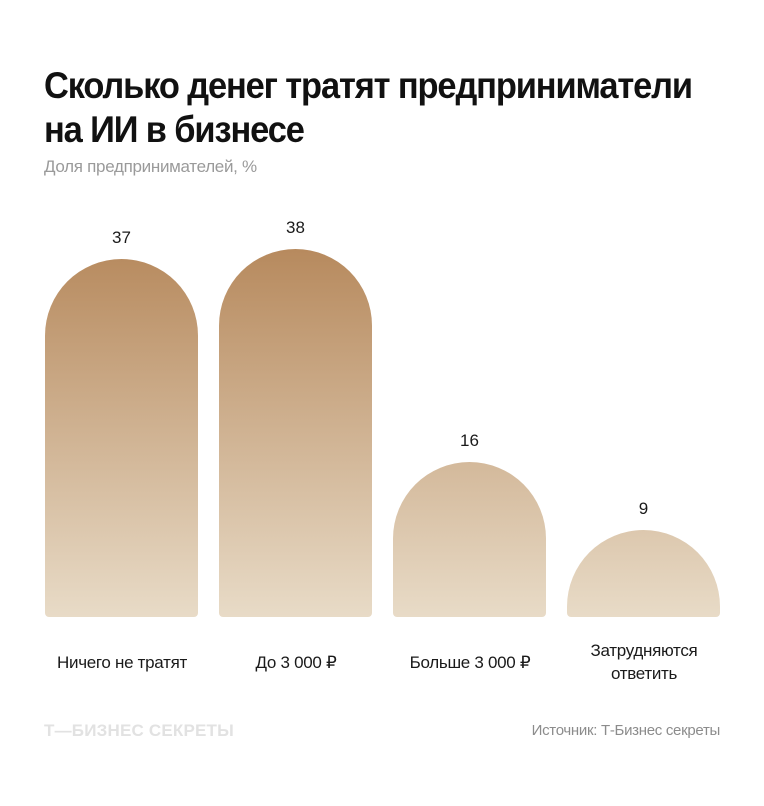 The height and width of the screenshot is (806, 764). What do you see at coordinates (295, 227) in the screenshot?
I see `value-label: 38` at bounding box center [295, 227].